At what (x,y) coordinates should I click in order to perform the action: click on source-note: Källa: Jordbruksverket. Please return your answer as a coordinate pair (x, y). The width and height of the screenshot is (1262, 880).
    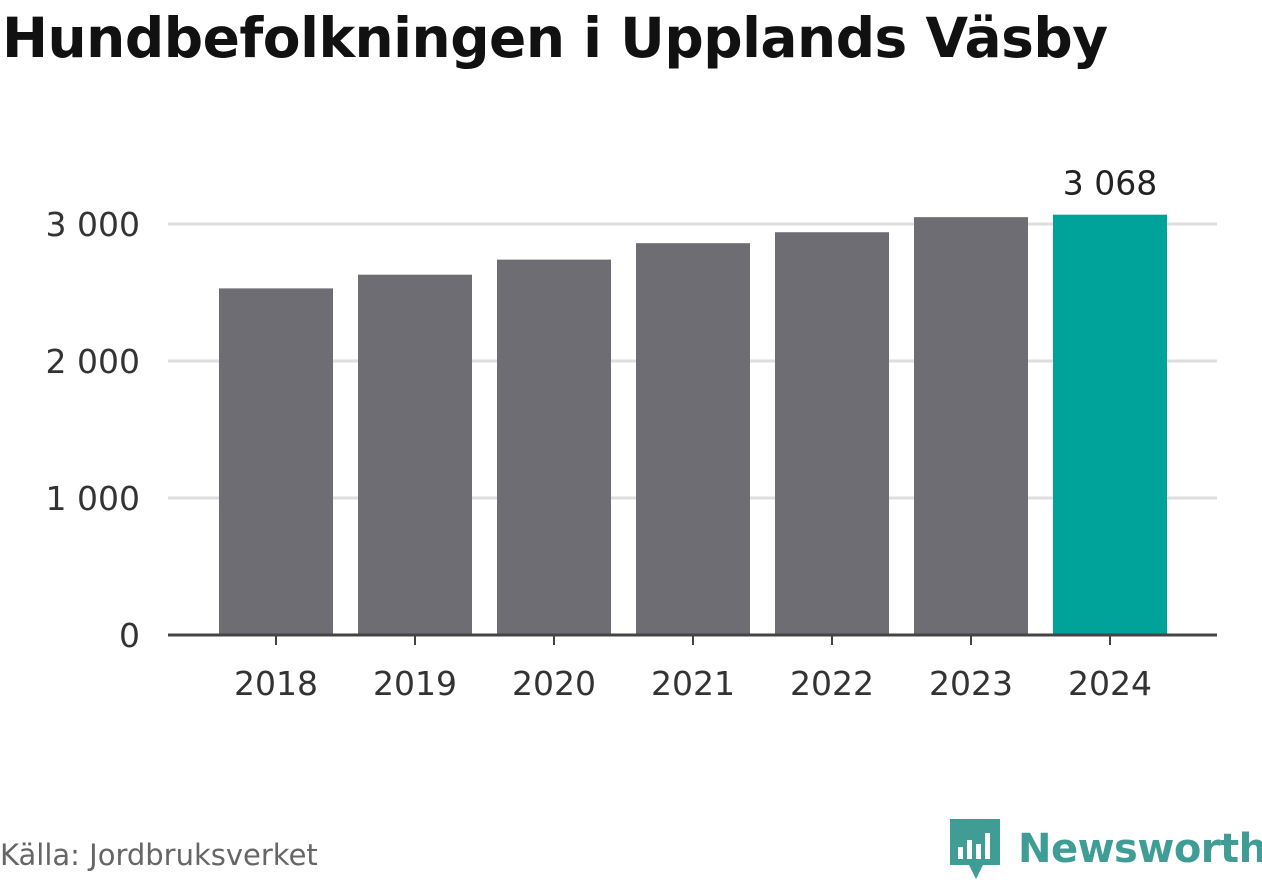
    Looking at the image, I should click on (159, 855).